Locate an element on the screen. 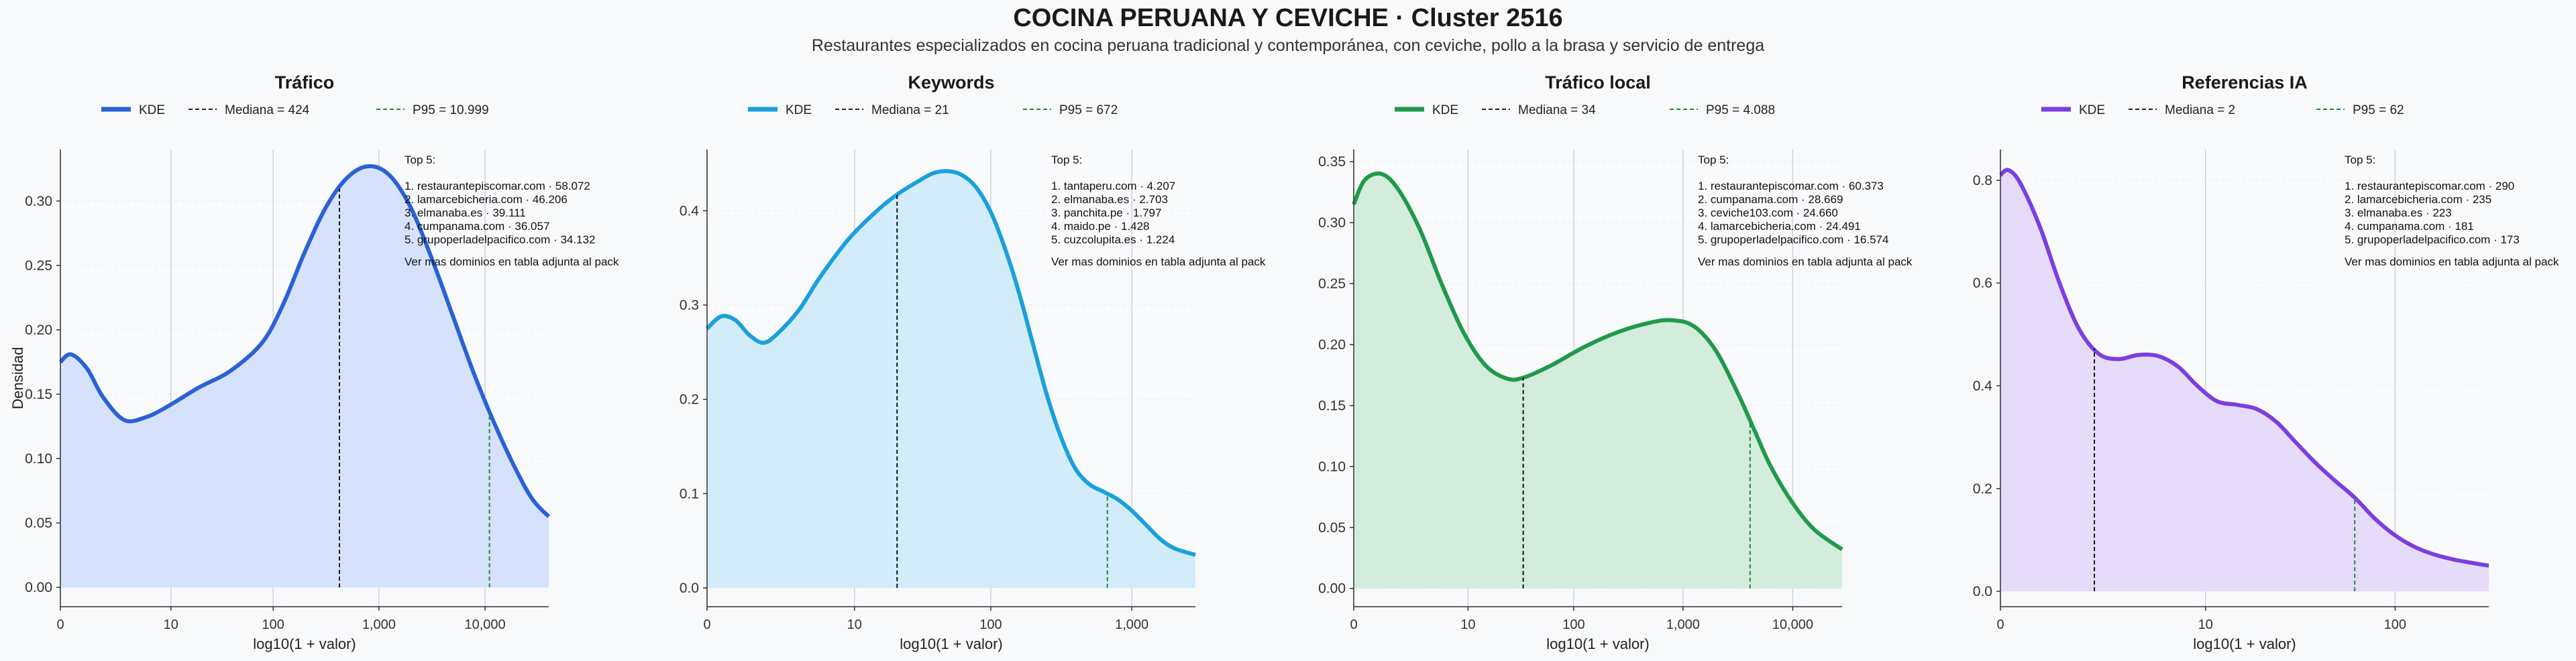 This screenshot has height=661, width=2576. y-tick-label: 0.3 is located at coordinates (689, 305).